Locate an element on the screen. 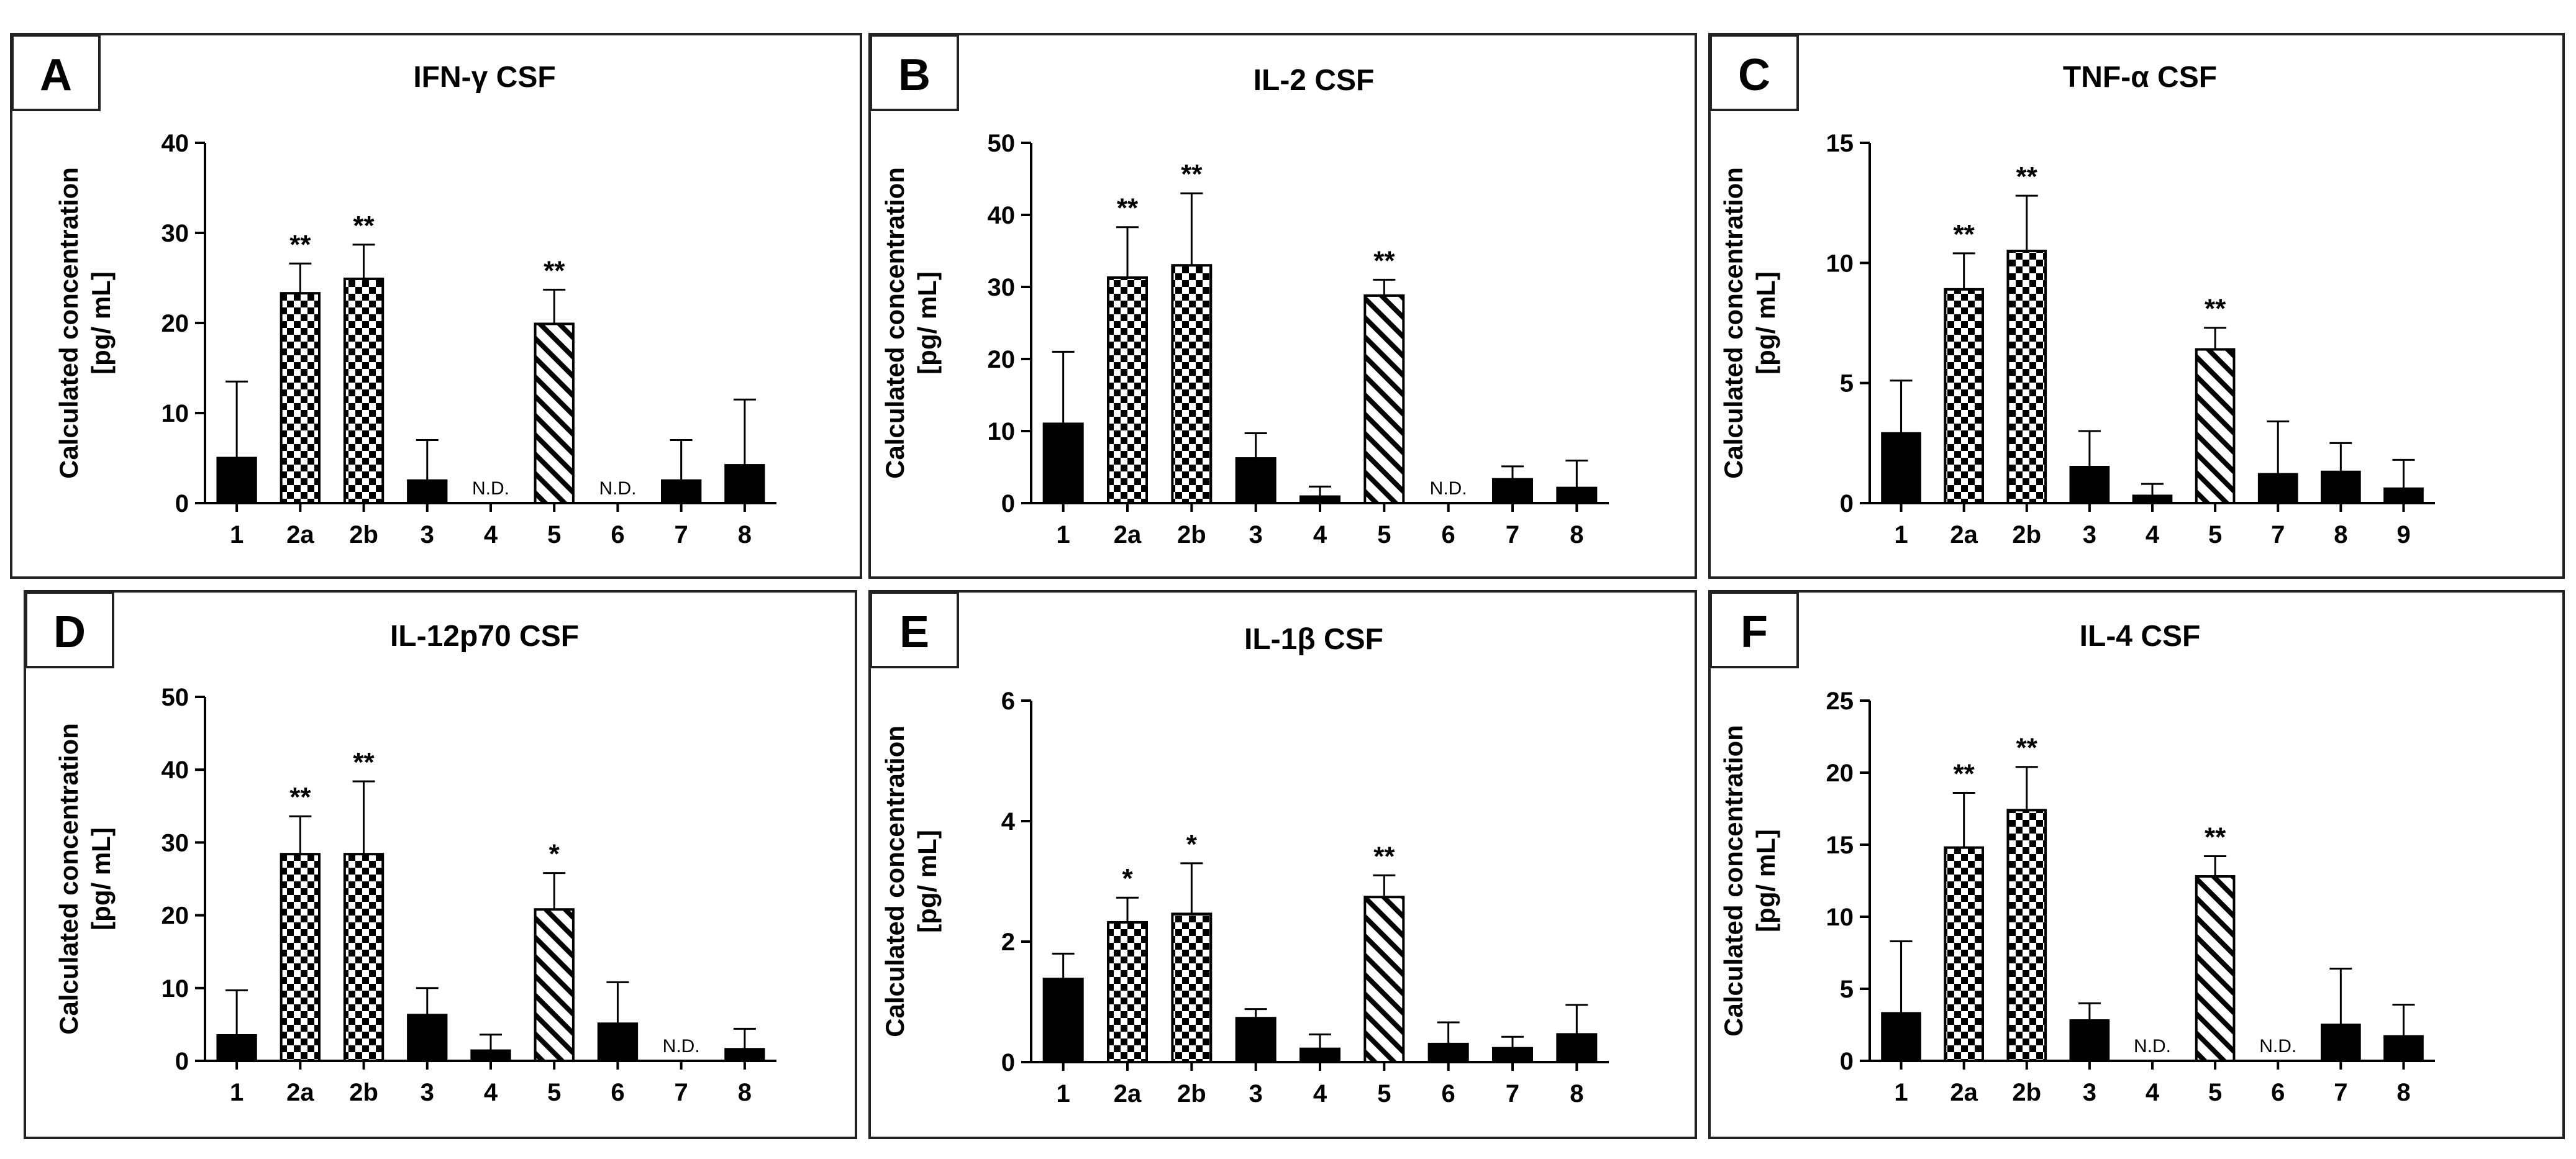 This screenshot has width=2576, height=1159. y-tick-label: 2 is located at coordinates (1008, 942).